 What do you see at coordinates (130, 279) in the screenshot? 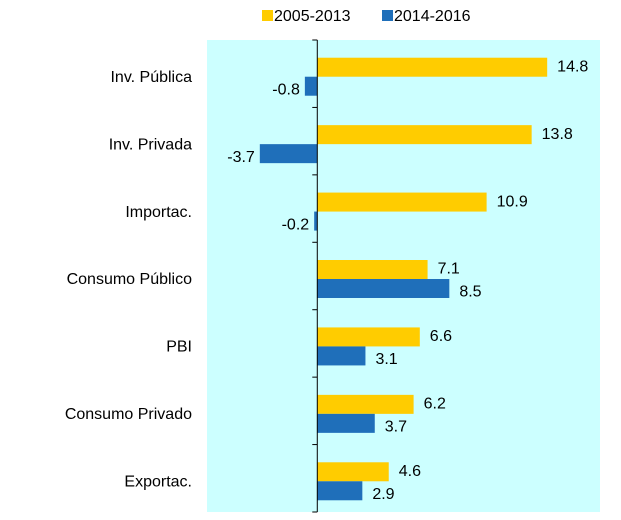
I see `category-label: Consumo Público` at bounding box center [130, 279].